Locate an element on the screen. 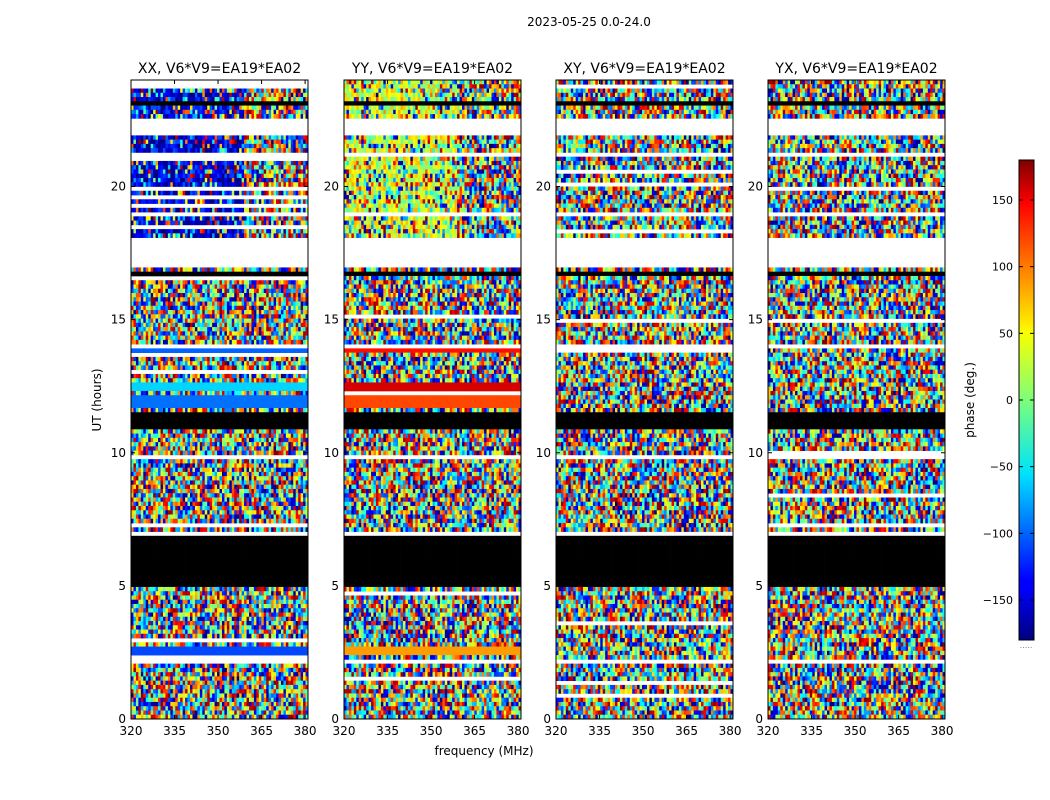 The width and height of the screenshot is (1050, 800). panel-title: XX, V6*V9=EA19*EA02 is located at coordinates (219, 69).